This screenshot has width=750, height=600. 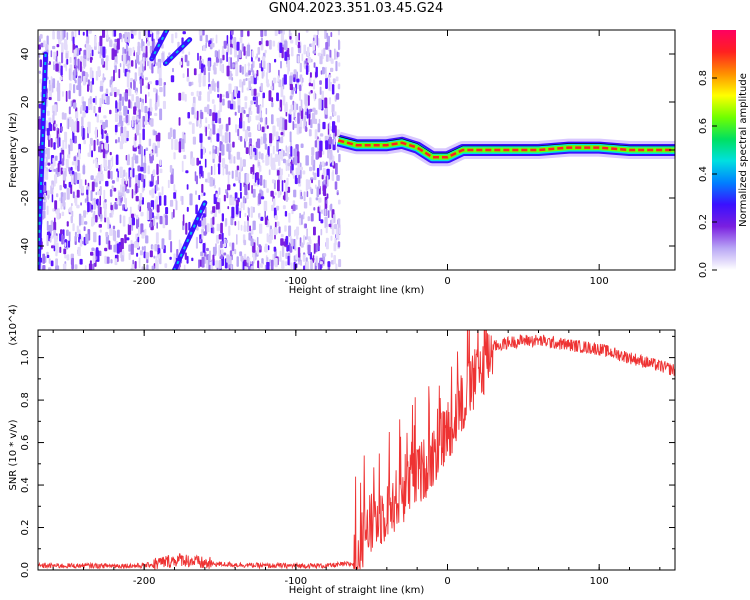 I want to click on diagonal-track, so click(x=190, y=235).